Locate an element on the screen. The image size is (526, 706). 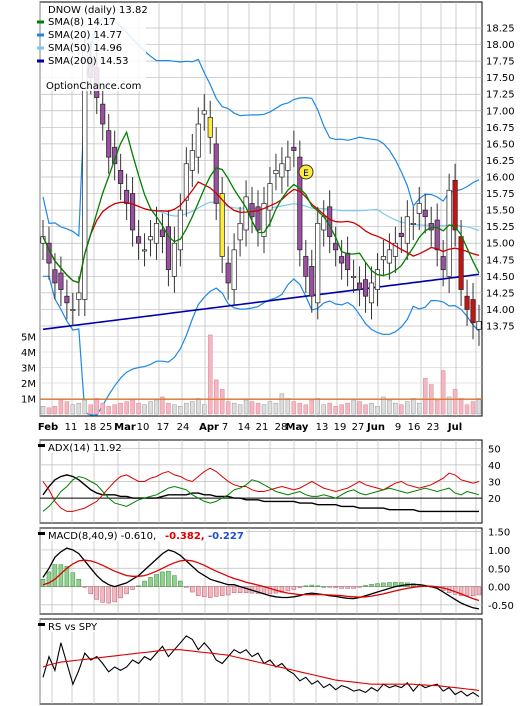
volume-tick-label: 3M is located at coordinates (28, 369).